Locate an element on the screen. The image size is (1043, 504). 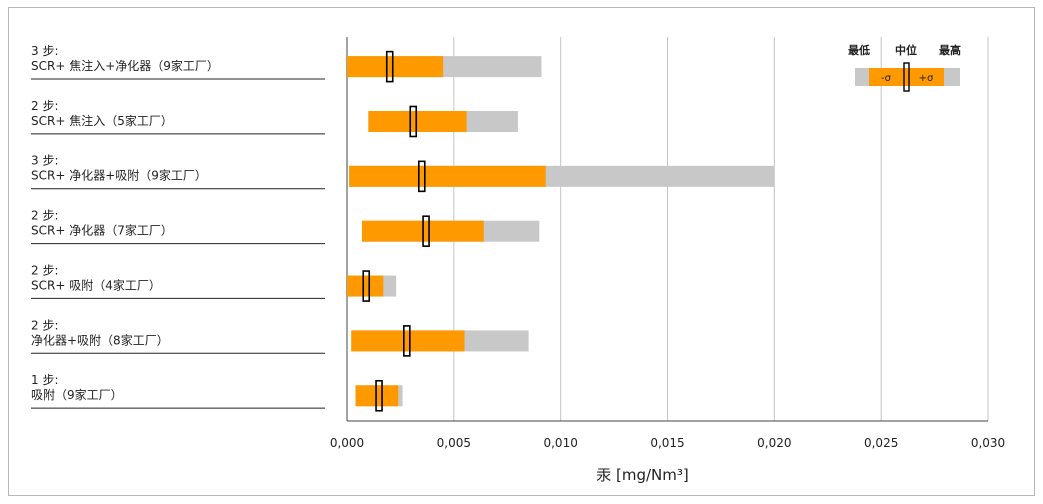
x-tick-label: 0,010 is located at coordinates (560, 443).